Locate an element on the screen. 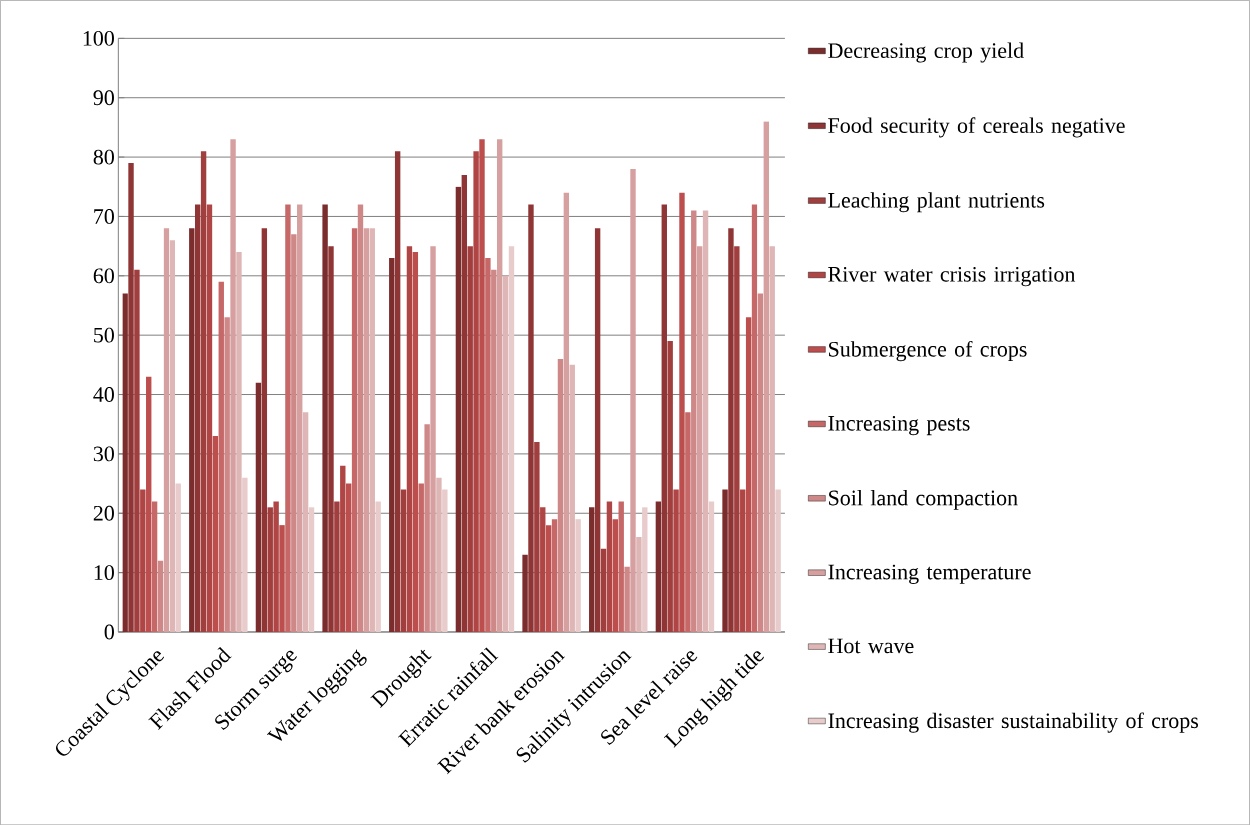 The width and height of the screenshot is (1250, 825). legend-label: Leaching plant nutrients is located at coordinates (936, 202).